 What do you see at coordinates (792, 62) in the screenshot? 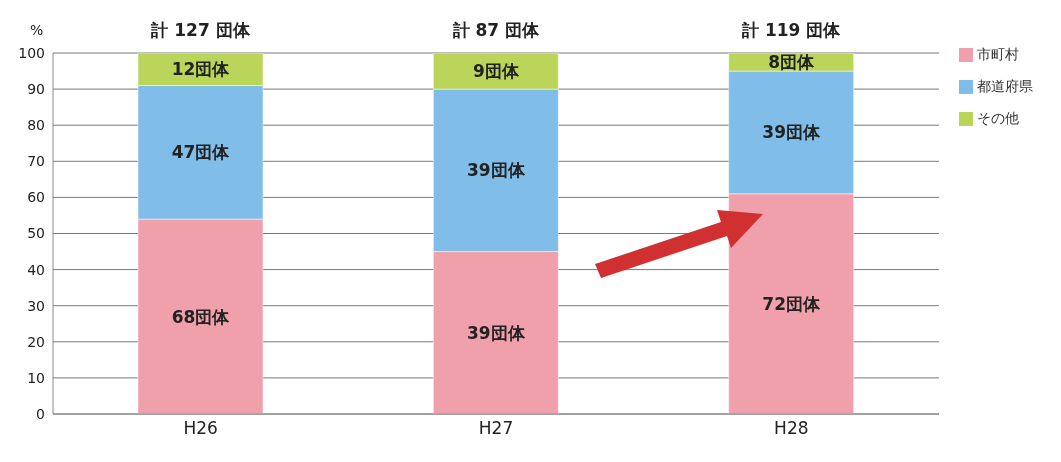
I see `annotation: 8団体` at bounding box center [792, 62].